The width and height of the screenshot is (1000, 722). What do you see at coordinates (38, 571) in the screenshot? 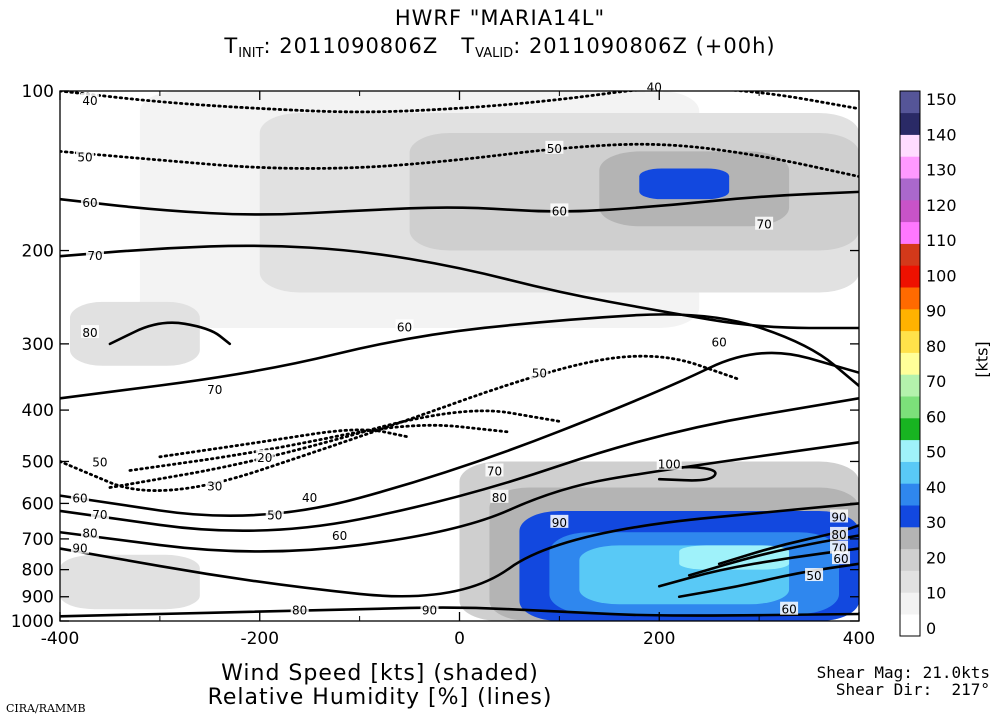
I see `y-tick-label-7: 800` at bounding box center [38, 571].